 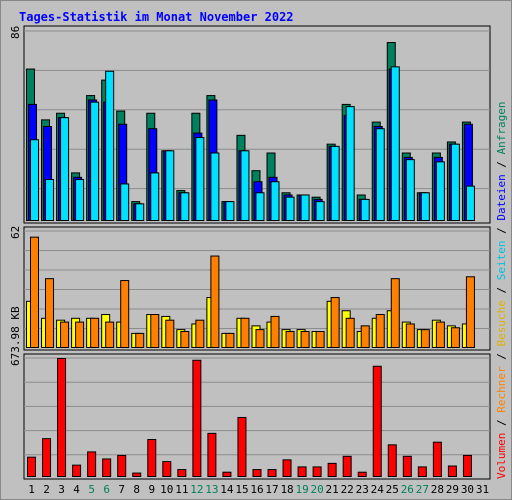 What do you see at coordinates (317, 489) in the screenshot?
I see `x-tick-label: 20` at bounding box center [317, 489].